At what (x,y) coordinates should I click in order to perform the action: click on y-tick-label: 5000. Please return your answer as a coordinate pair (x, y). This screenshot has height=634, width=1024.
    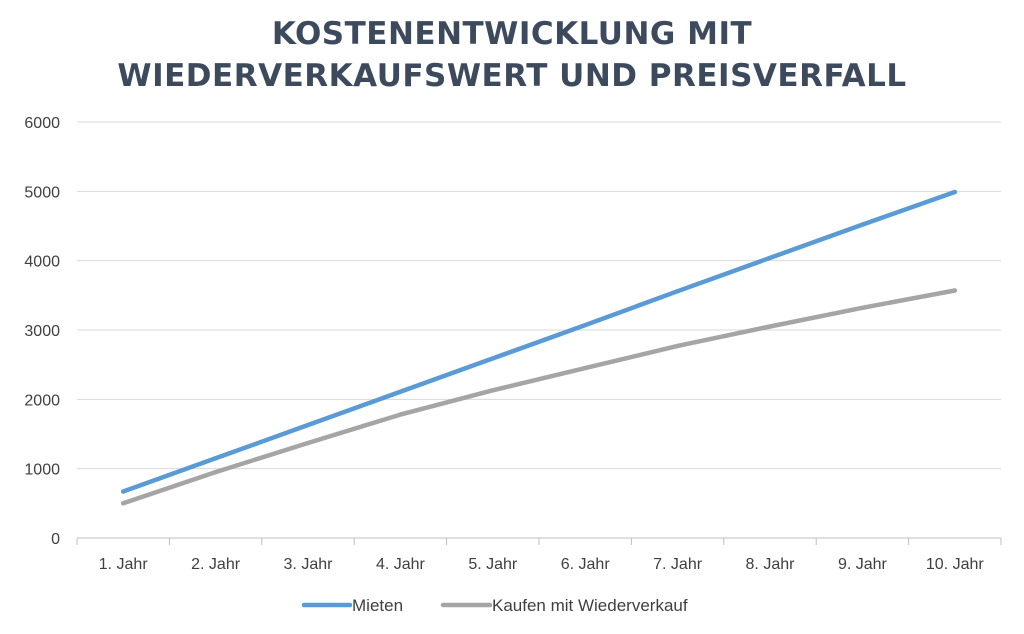
    Looking at the image, I should click on (42, 192).